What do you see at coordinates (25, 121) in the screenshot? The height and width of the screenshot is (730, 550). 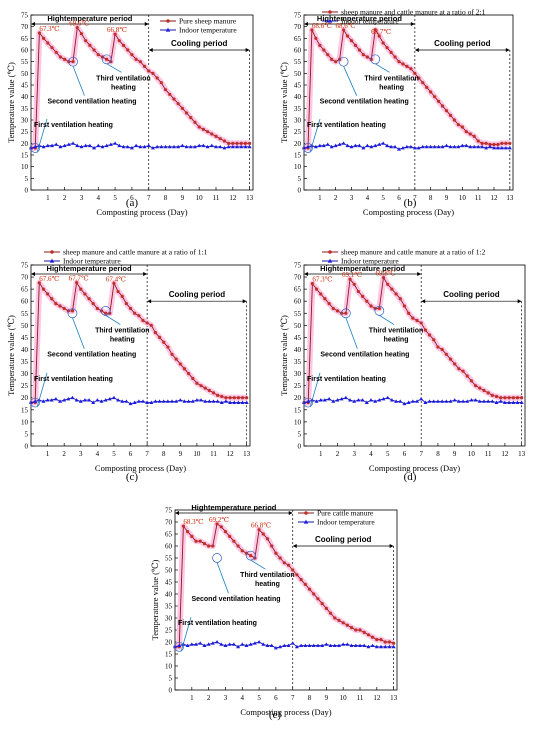 I see `y-tick-label: 30` at bounding box center [25, 121].